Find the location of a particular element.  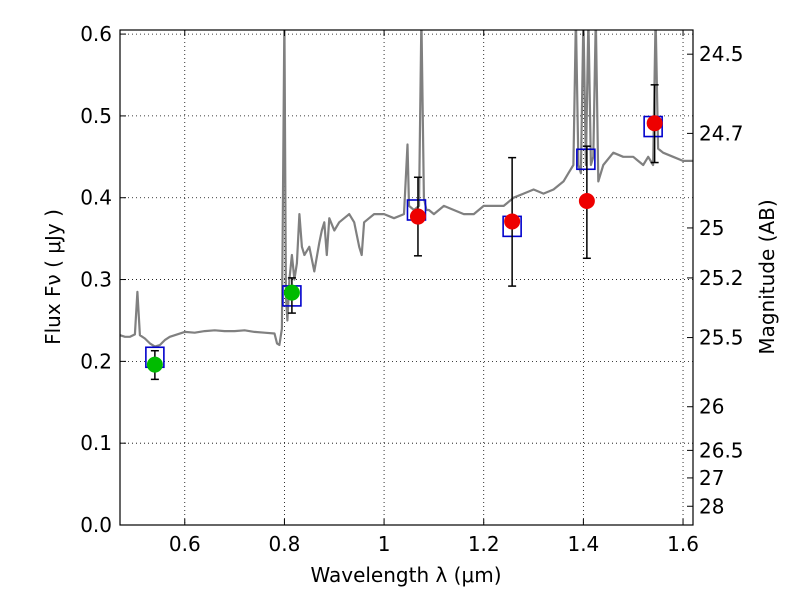

y2-tick-label: 25.5 is located at coordinates (721, 338).